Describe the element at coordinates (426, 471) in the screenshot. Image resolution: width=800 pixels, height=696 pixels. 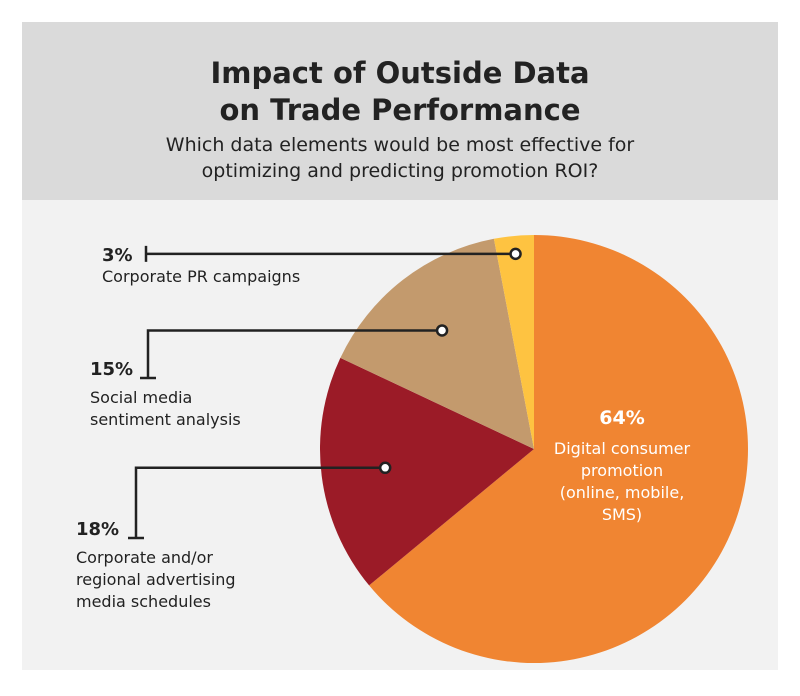
I see `pie-slice-corporate_advertising` at that location.